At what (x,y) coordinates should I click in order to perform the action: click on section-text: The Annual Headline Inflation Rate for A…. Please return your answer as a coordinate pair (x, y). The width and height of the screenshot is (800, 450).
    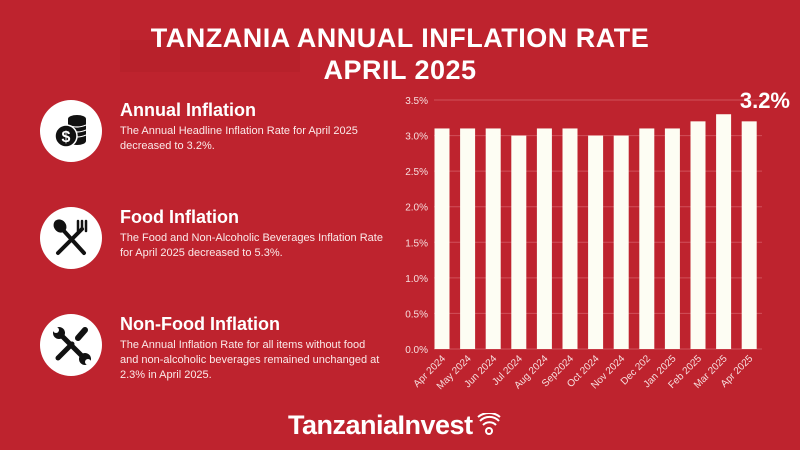
    Looking at the image, I should click on (239, 138).